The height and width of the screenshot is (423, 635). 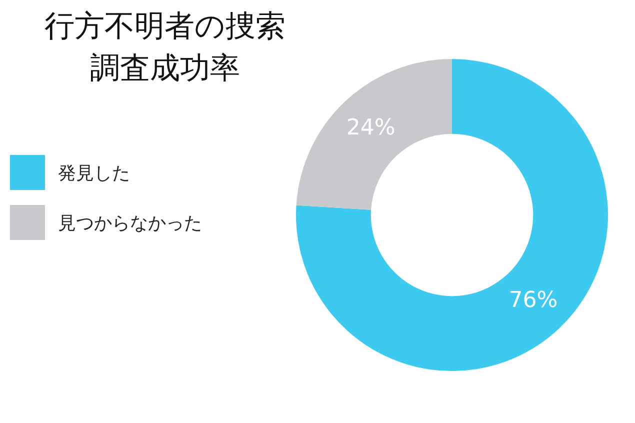 What do you see at coordinates (165, 48) in the screenshot?
I see `chart-title: 行方不明者の捜索調査成功率` at bounding box center [165, 48].